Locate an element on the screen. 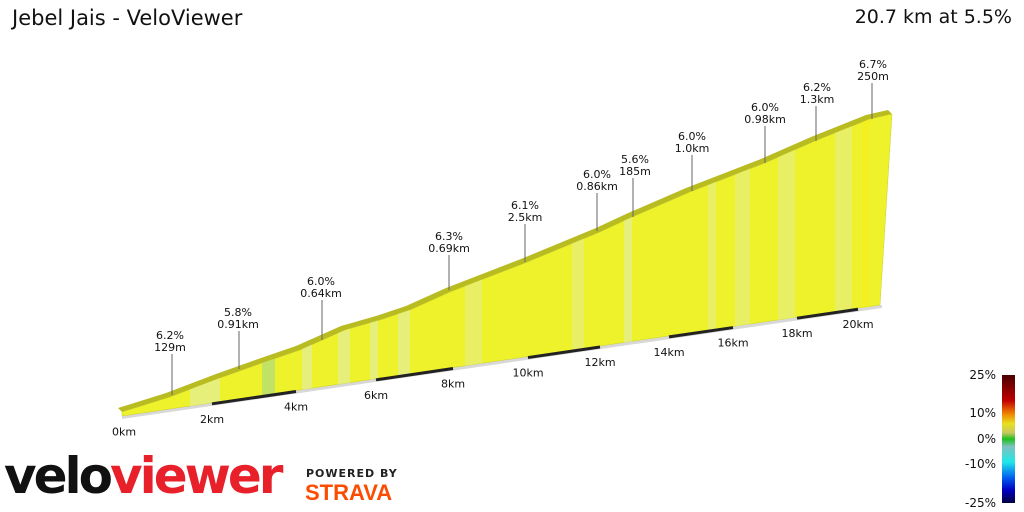 This screenshot has width=1024, height=512. strava-logo: STRAVA is located at coordinates (349, 492).